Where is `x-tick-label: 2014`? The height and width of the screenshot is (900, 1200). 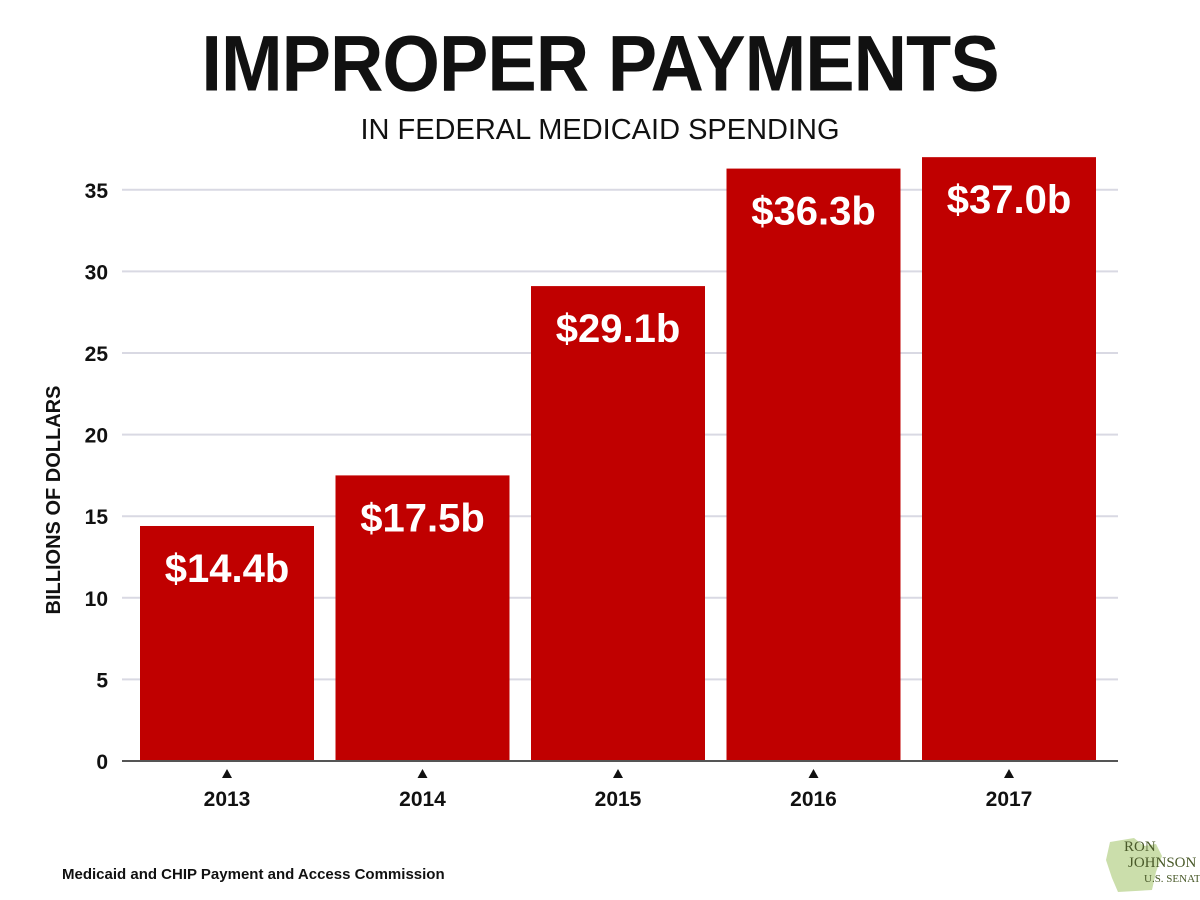 x-tick-label: 2014 is located at coordinates (422, 799).